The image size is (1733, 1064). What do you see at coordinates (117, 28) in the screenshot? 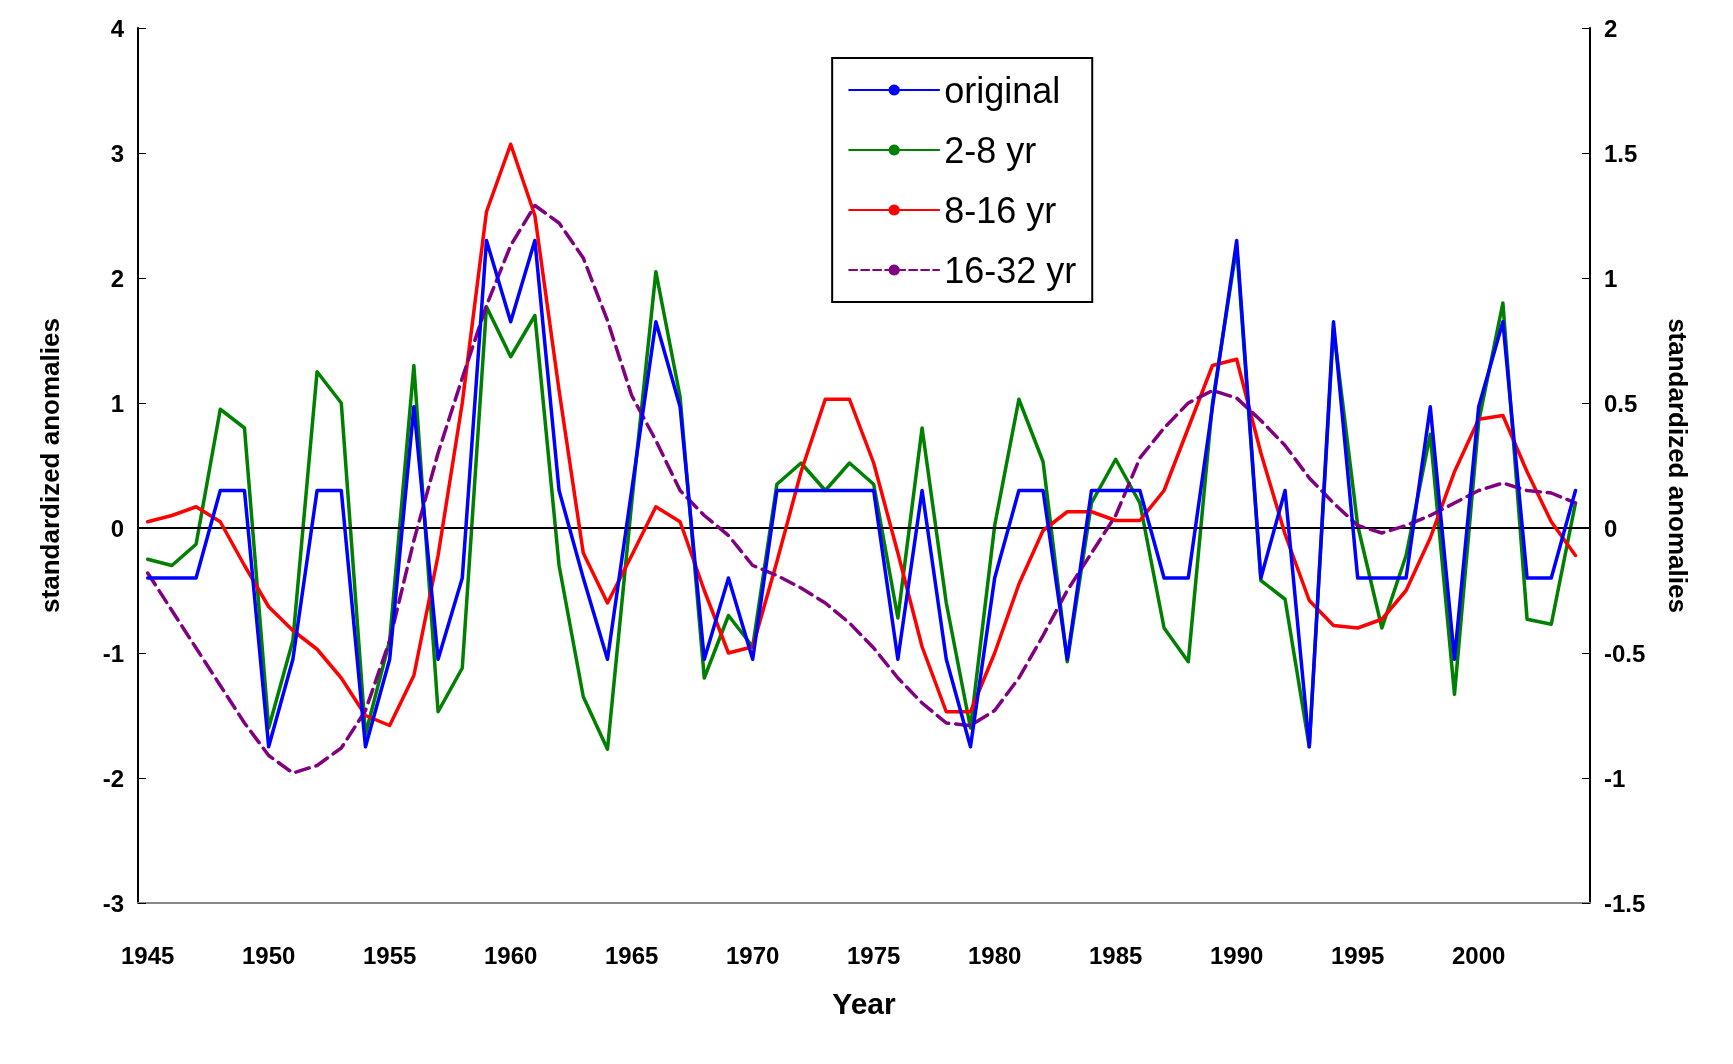
I see `y-tick-label: 4` at bounding box center [117, 28].